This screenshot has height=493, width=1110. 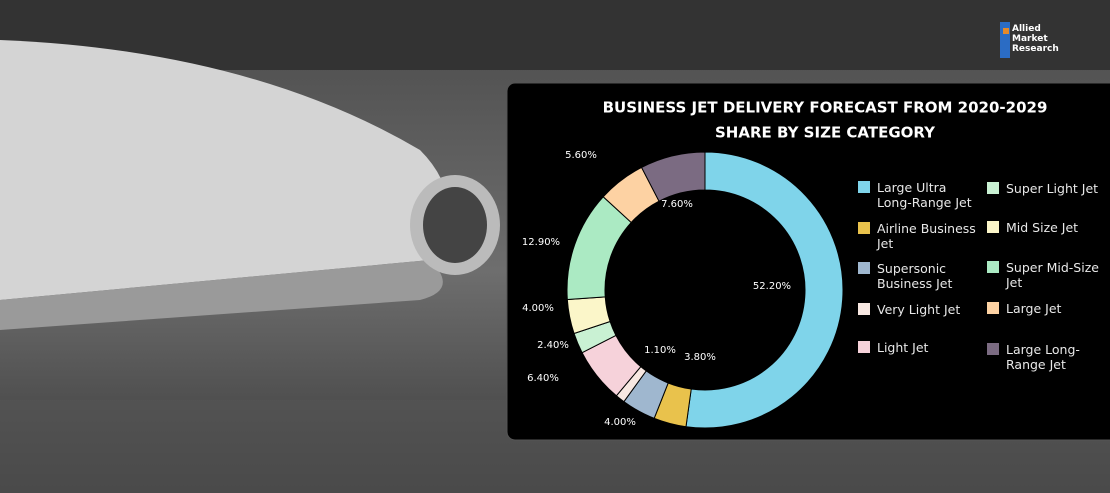 I want to click on data-label: 5.60%, so click(x=581, y=155).